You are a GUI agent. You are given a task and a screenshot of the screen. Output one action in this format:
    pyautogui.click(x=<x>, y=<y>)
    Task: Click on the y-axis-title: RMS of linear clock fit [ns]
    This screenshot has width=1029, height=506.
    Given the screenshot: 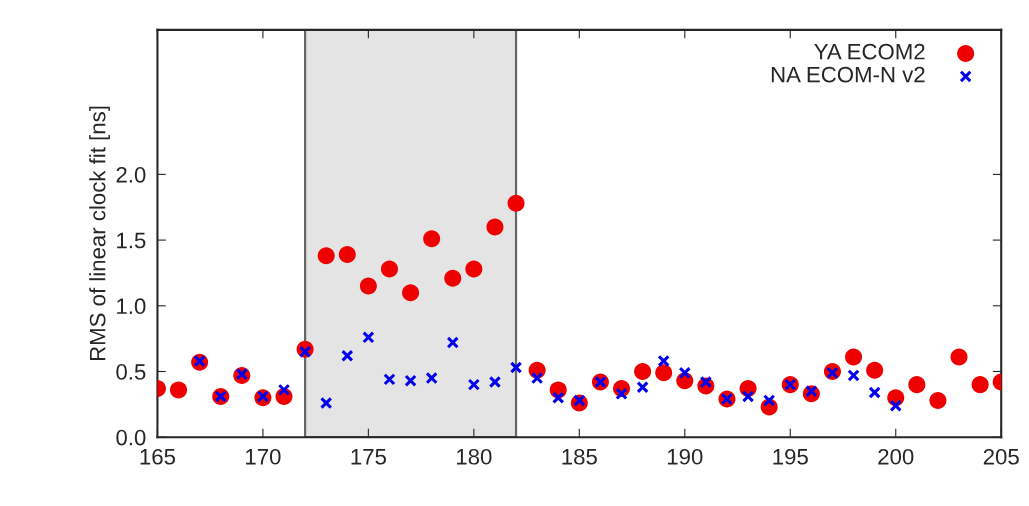 What is the action you would take?
    pyautogui.click(x=99, y=233)
    